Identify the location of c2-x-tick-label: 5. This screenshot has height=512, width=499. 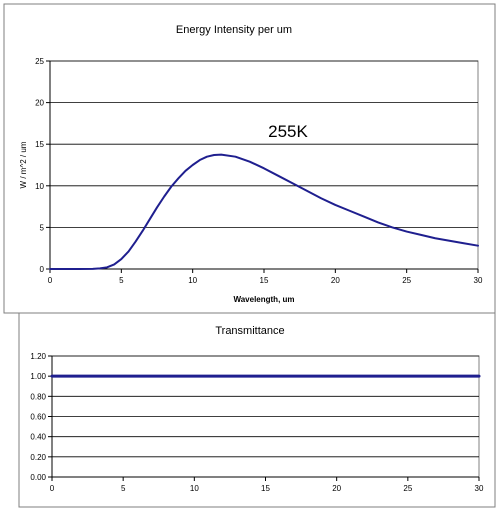
(123, 488).